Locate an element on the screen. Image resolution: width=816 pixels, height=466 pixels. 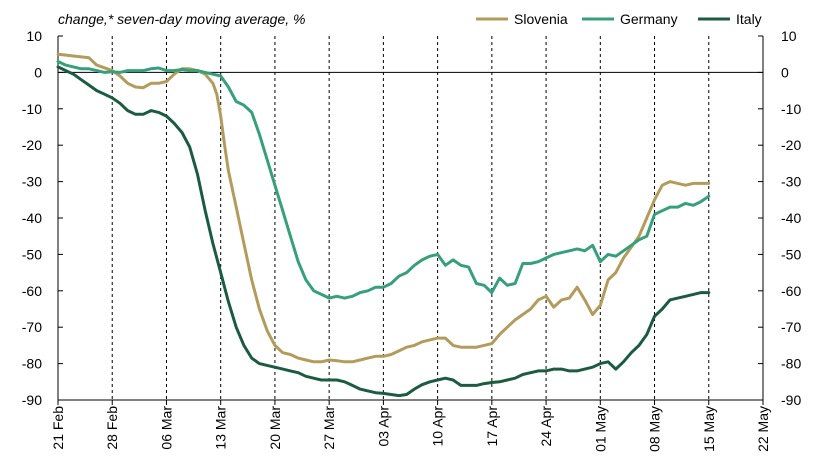
x-tick-label: 06 Mar is located at coordinates (166, 428).